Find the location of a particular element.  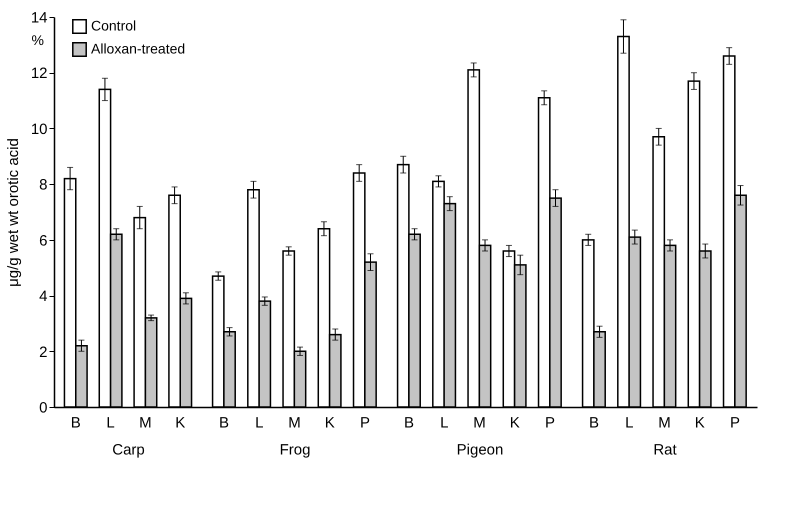

y-tick-label: 8 is located at coordinates (43, 185).